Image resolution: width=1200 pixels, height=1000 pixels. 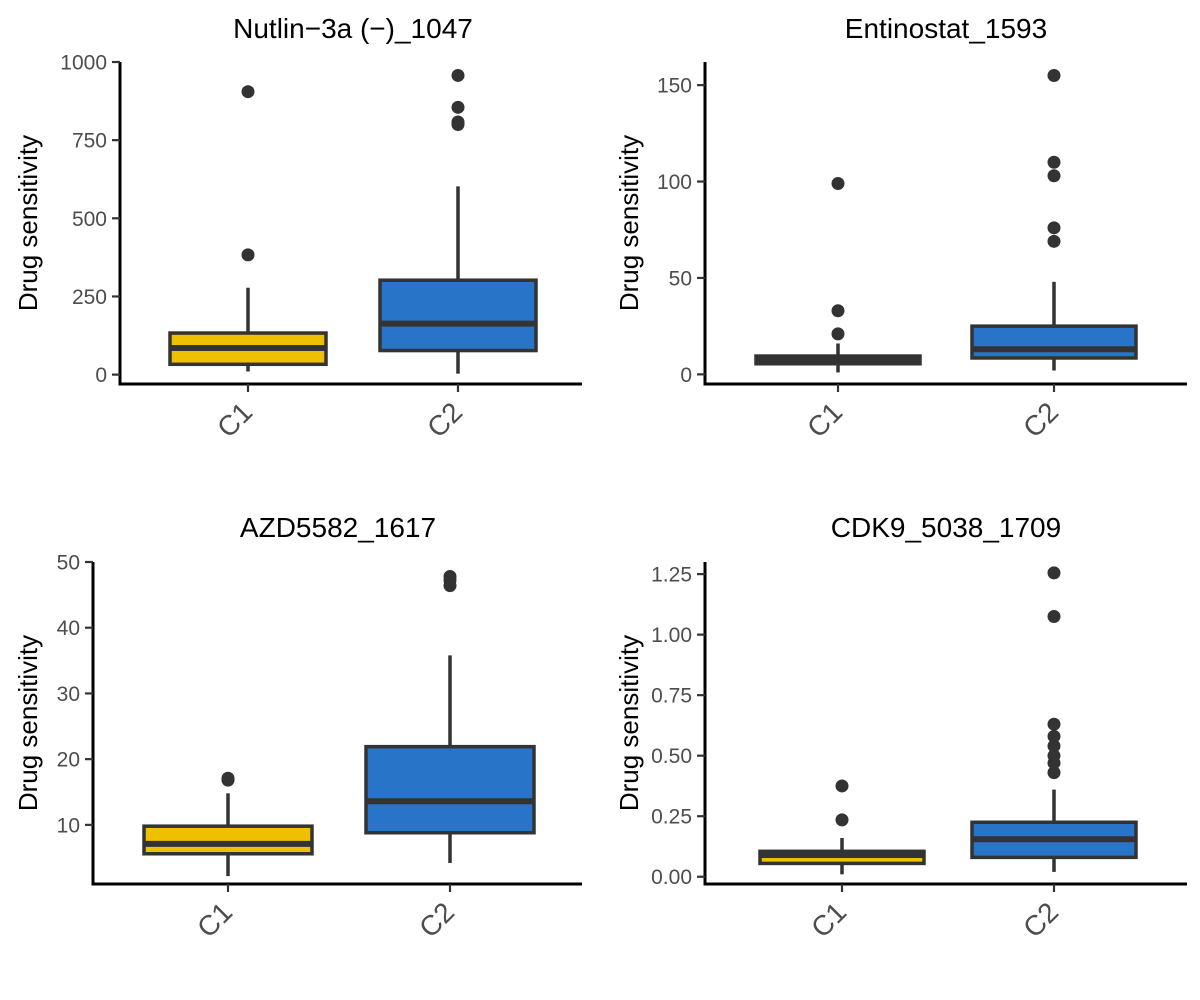 I want to click on y-tick-label: 0.75, so click(x=671, y=696).